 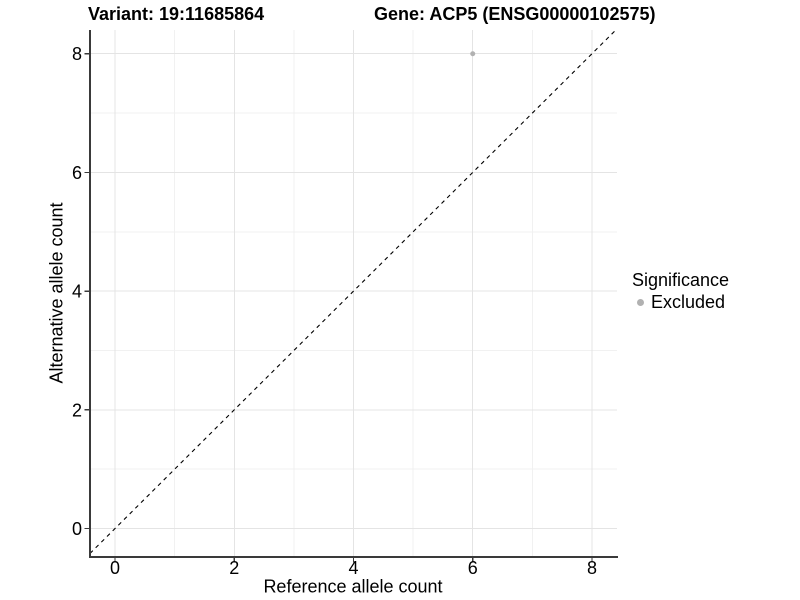 I want to click on legend-title: Significance, so click(x=681, y=280).